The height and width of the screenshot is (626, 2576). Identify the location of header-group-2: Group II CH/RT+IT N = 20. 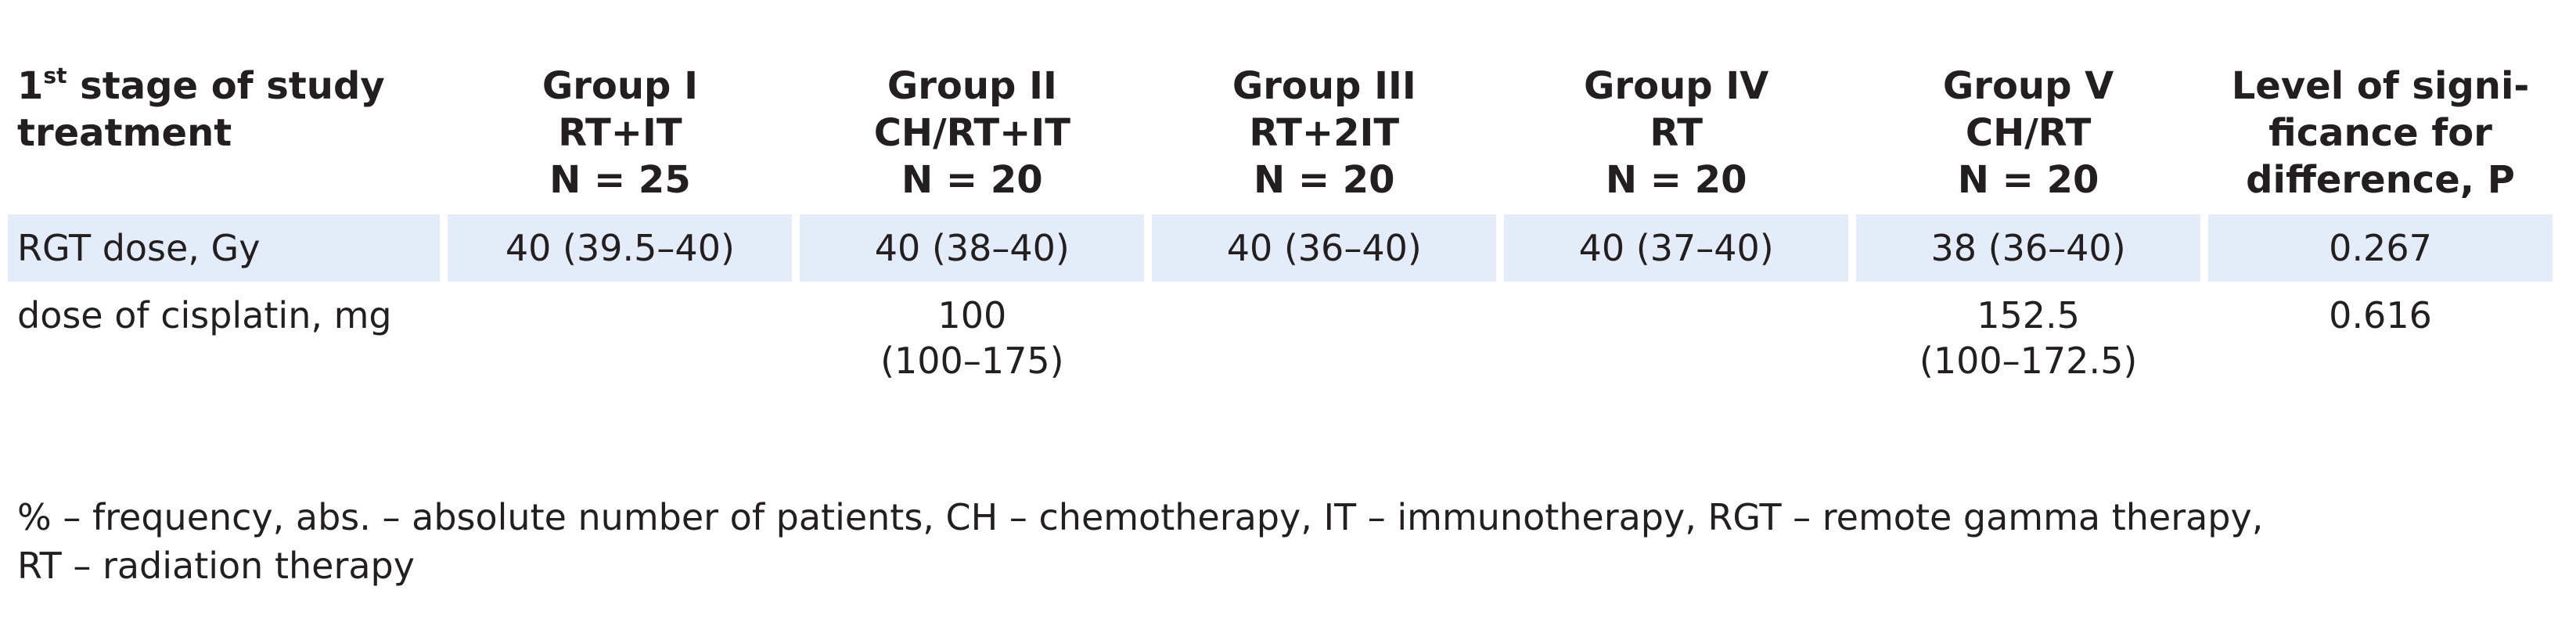
(972, 138).